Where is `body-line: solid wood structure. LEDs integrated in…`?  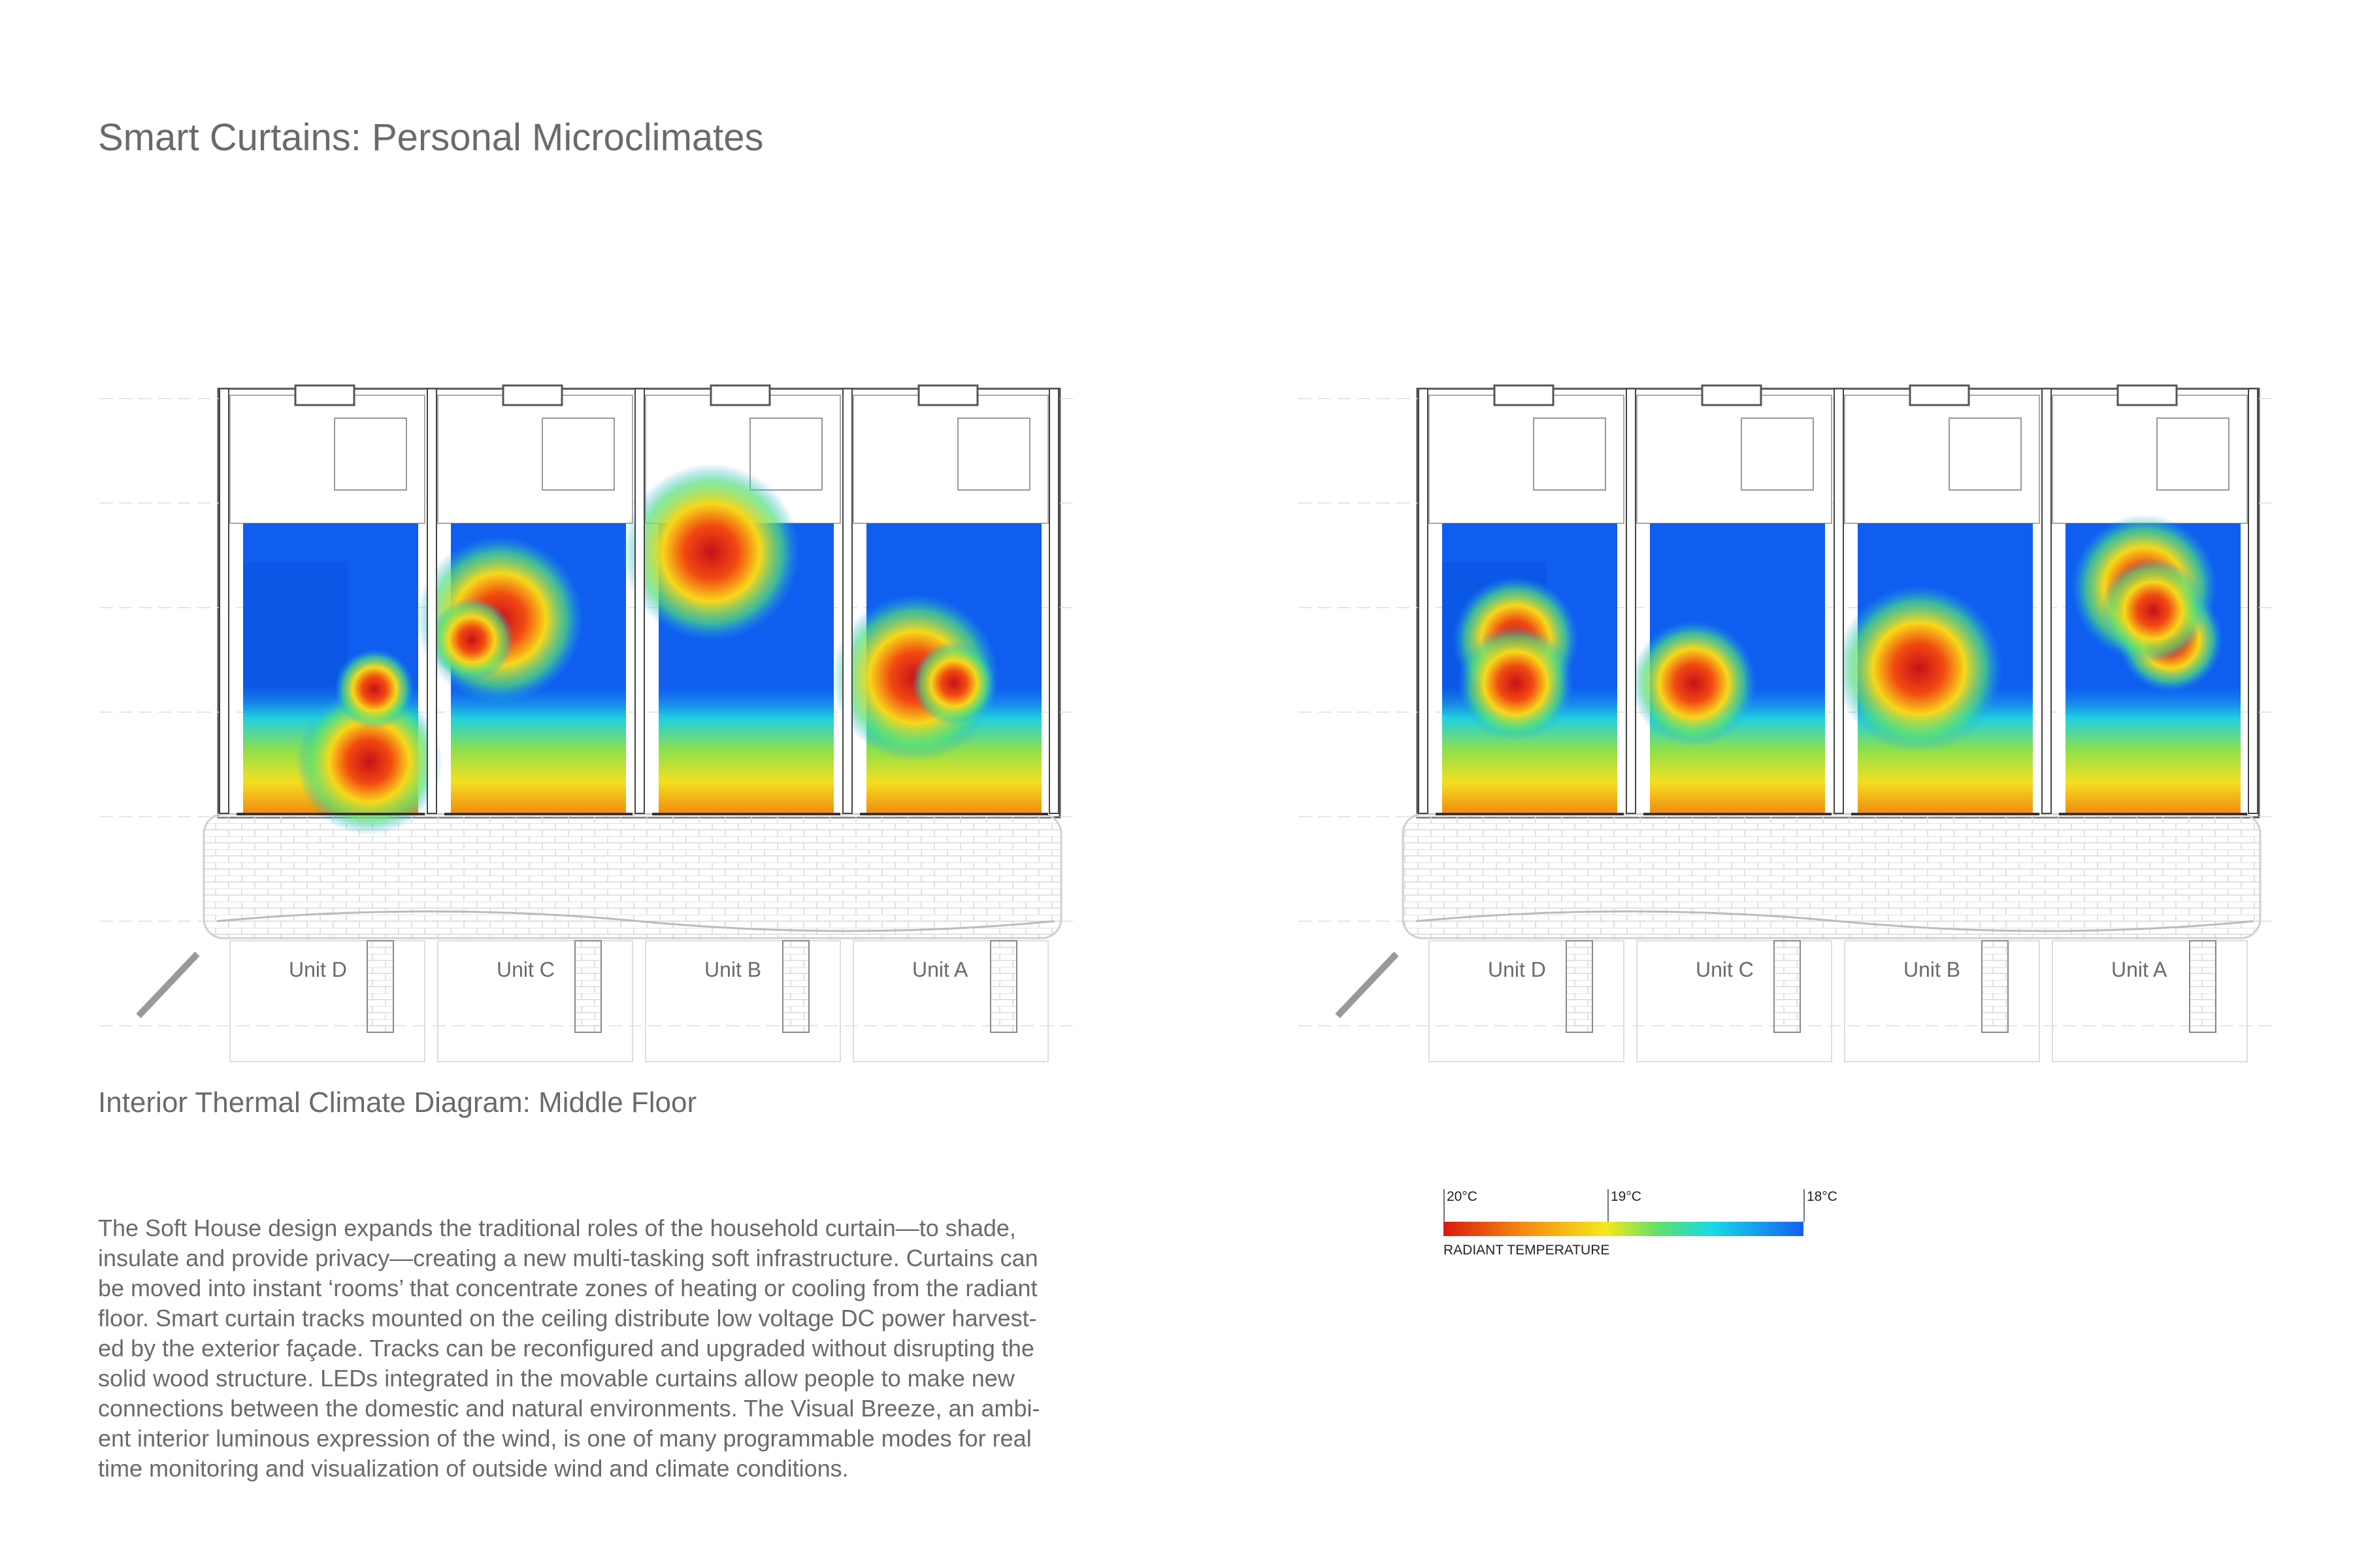
body-line: solid wood structure. LEDs integrated in… is located at coordinates (556, 1378).